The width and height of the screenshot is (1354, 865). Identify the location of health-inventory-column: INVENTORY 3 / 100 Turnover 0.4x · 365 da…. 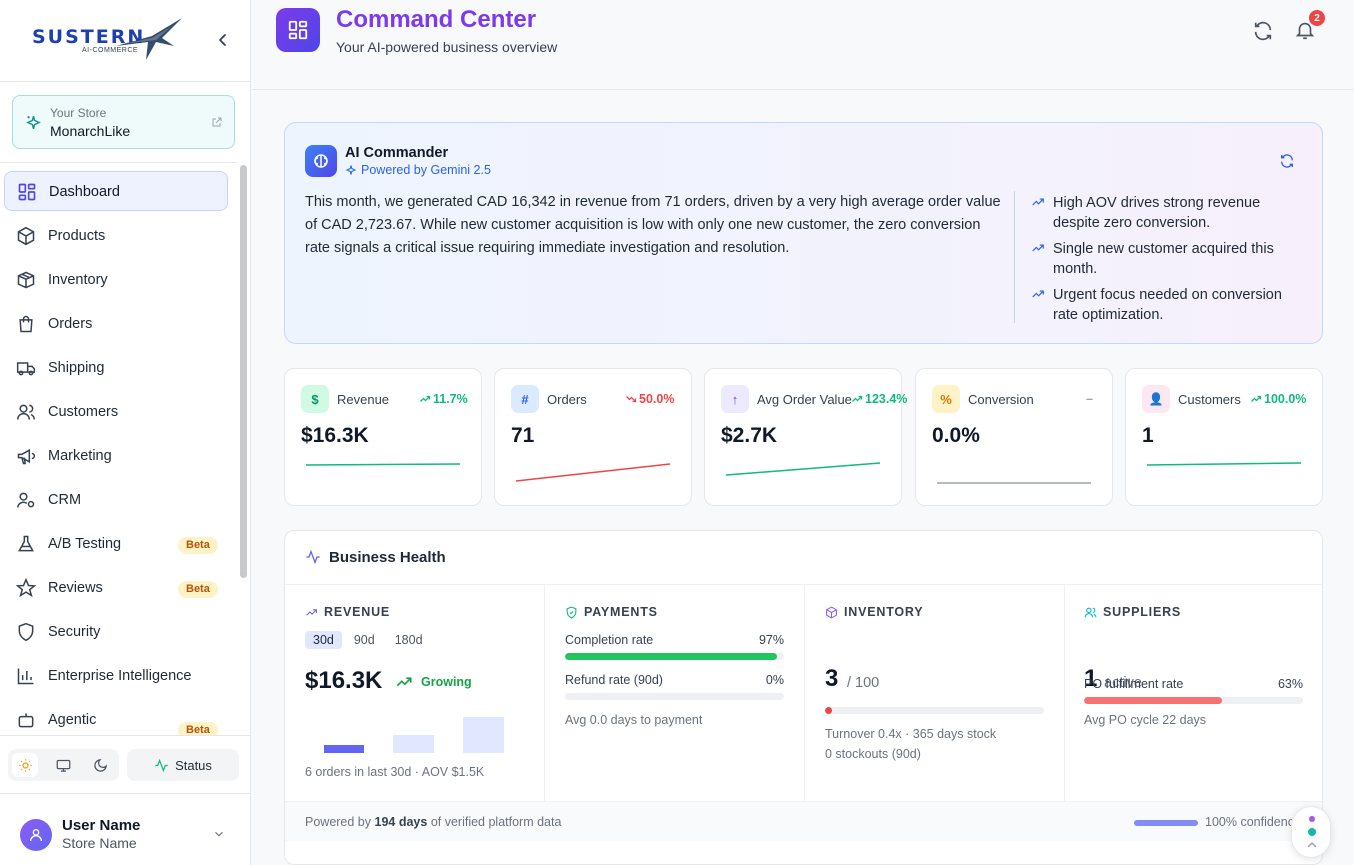
(935, 693).